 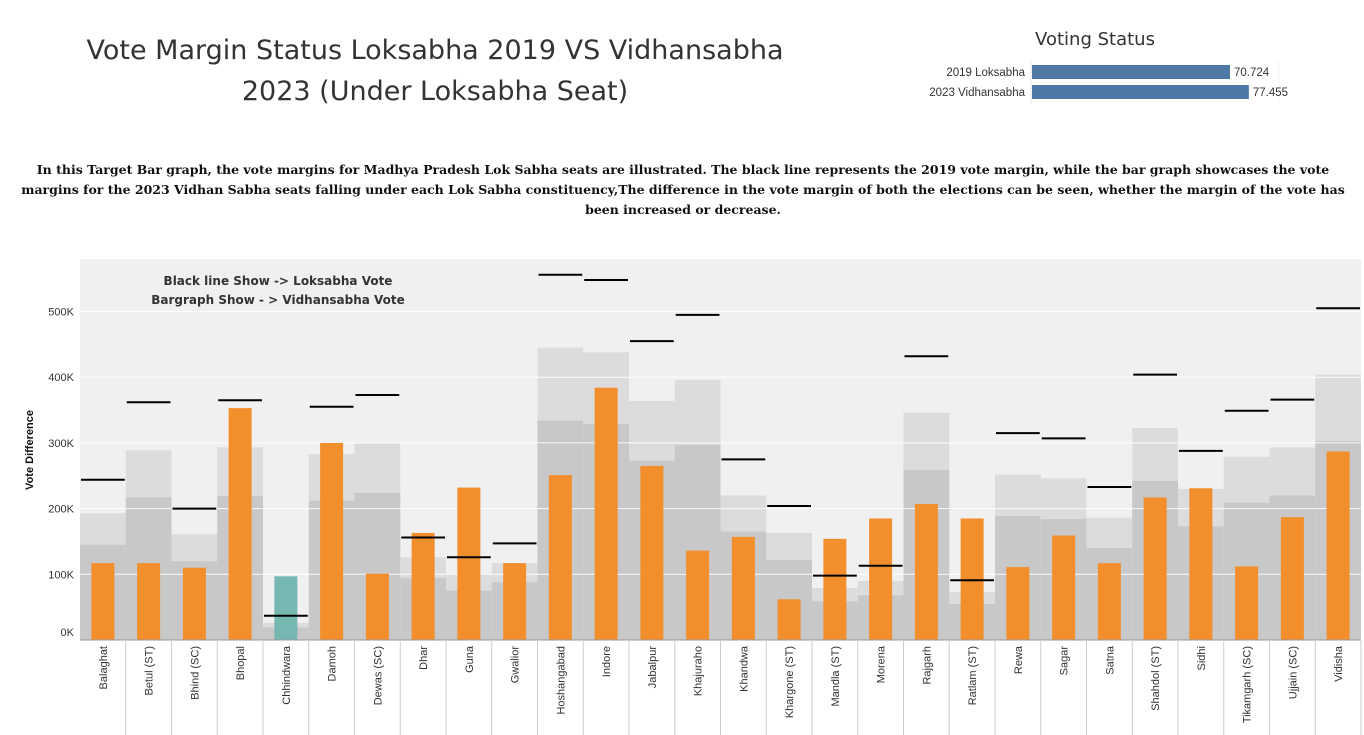 What do you see at coordinates (1248, 684) in the screenshot?
I see `x-tick-label: Tikamgarh (SC)` at bounding box center [1248, 684].